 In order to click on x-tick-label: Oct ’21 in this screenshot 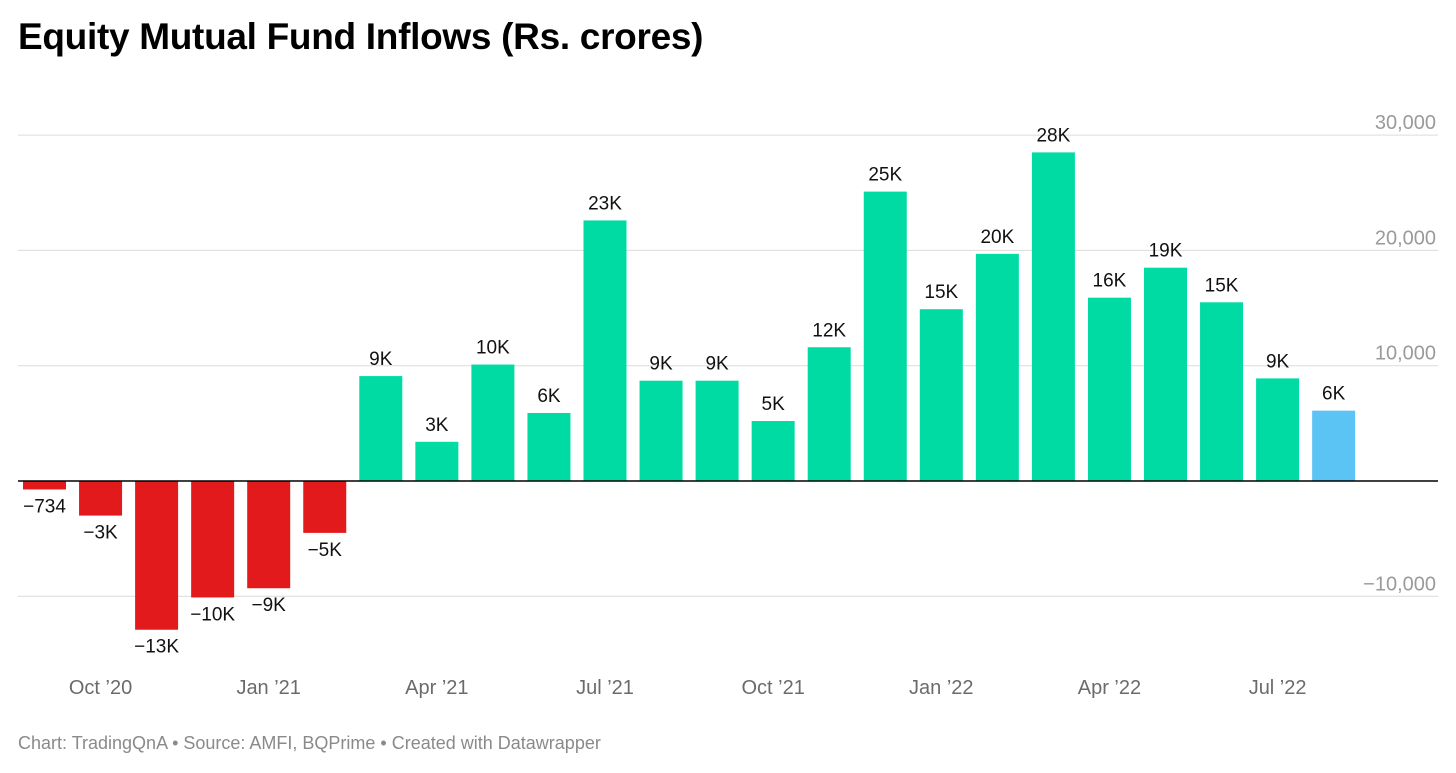, I will do `click(772, 688)`.